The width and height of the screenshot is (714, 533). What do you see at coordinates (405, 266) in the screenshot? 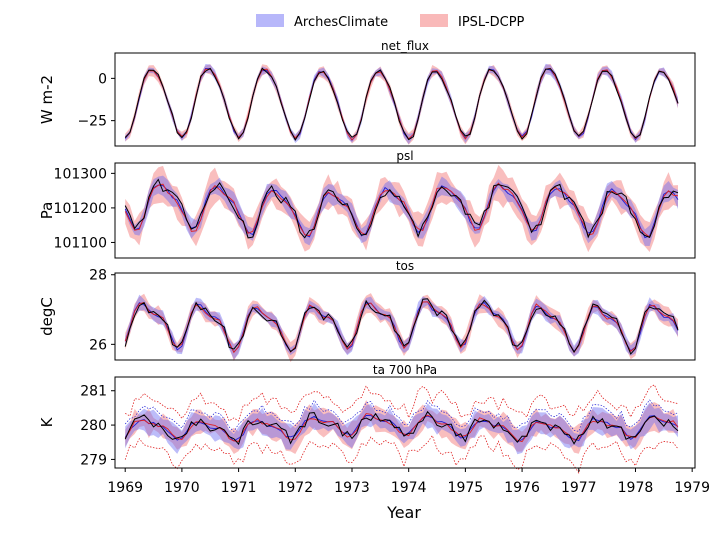
I see `panel-title: tos` at bounding box center [405, 266].